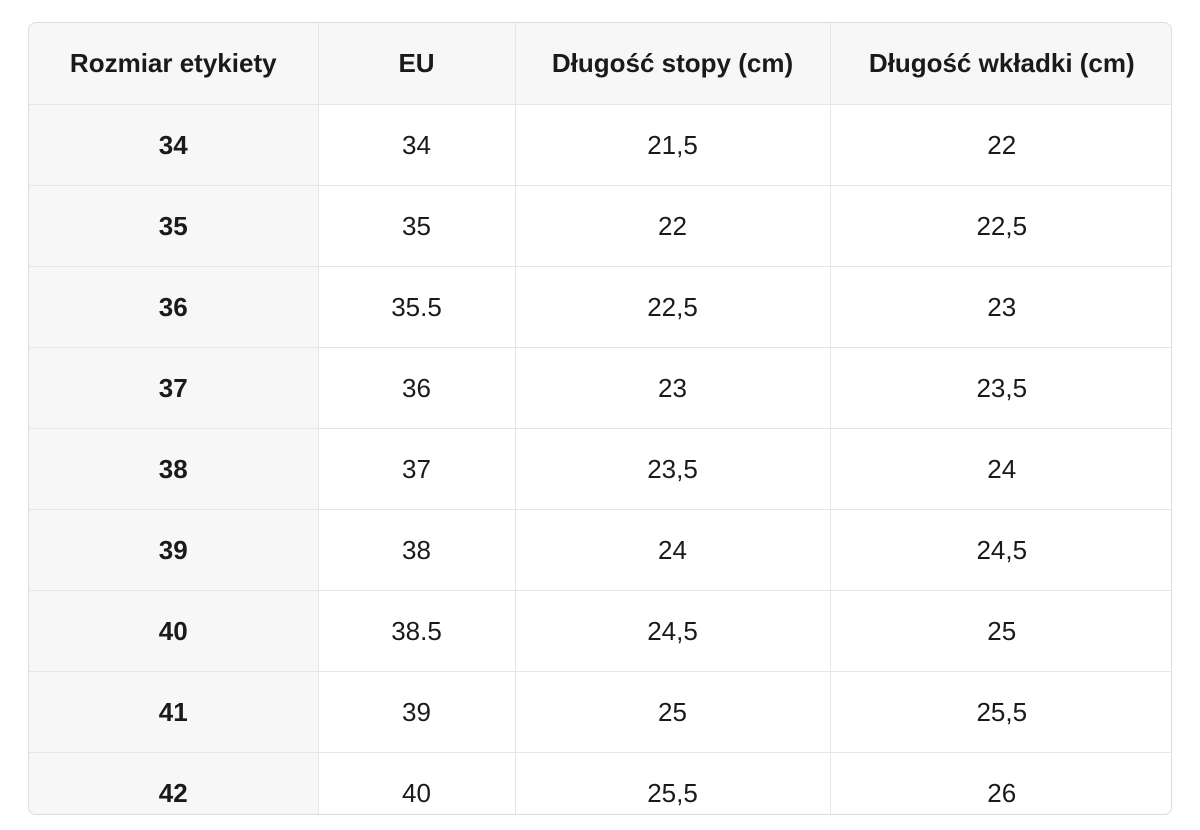  I want to click on size-label-cell: 39, so click(174, 550).